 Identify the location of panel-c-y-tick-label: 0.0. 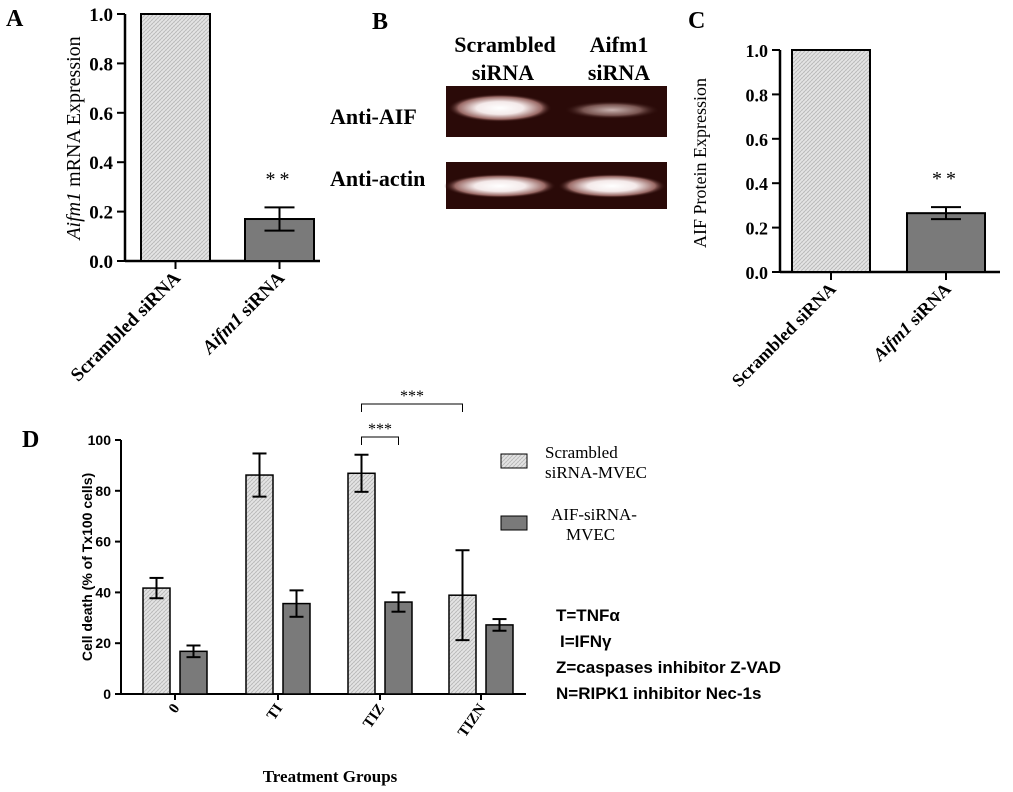
(757, 273).